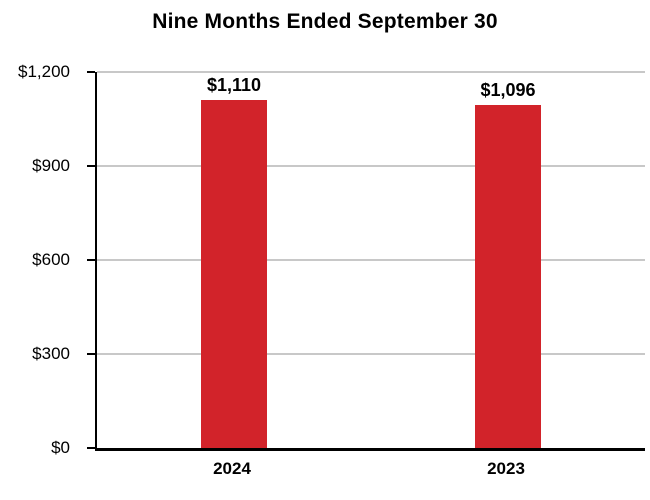 The width and height of the screenshot is (650, 500). Describe the element at coordinates (51, 353) in the screenshot. I see `y-tick-label: $300` at that location.